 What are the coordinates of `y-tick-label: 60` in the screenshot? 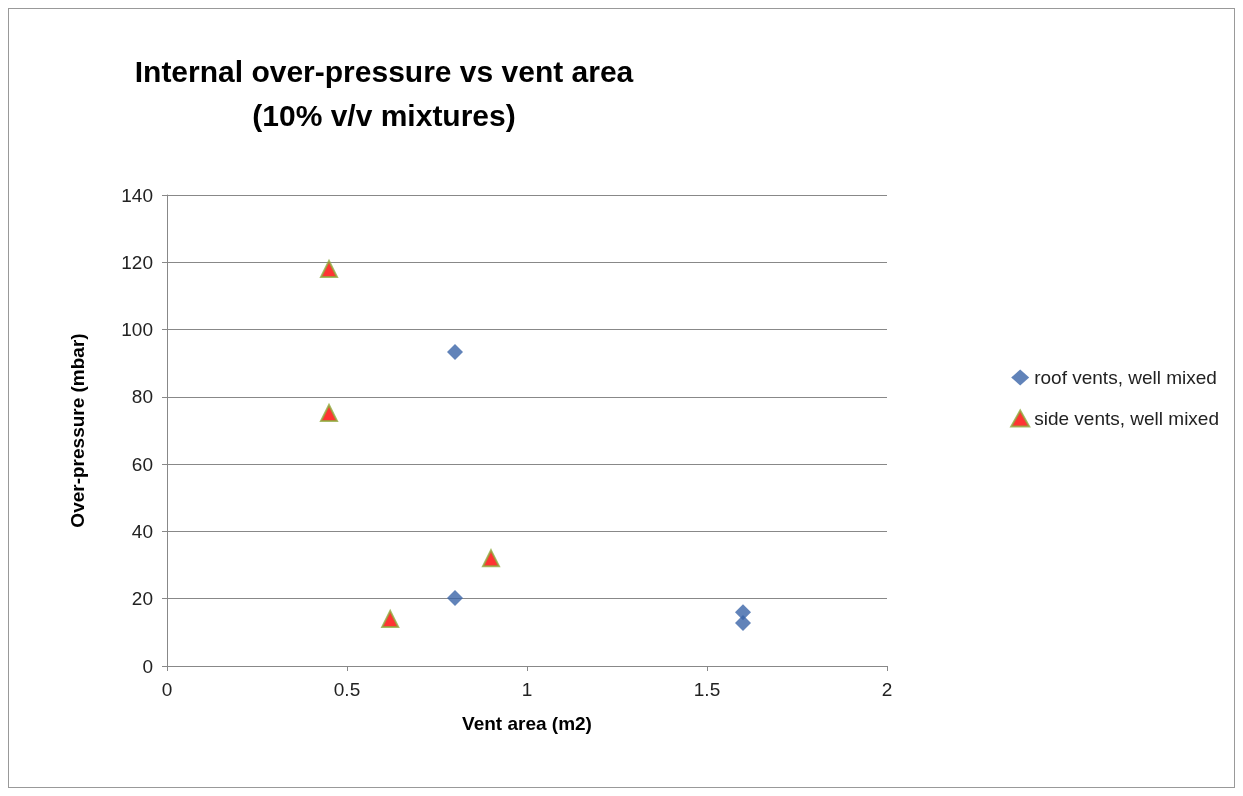 It's located at (142, 464).